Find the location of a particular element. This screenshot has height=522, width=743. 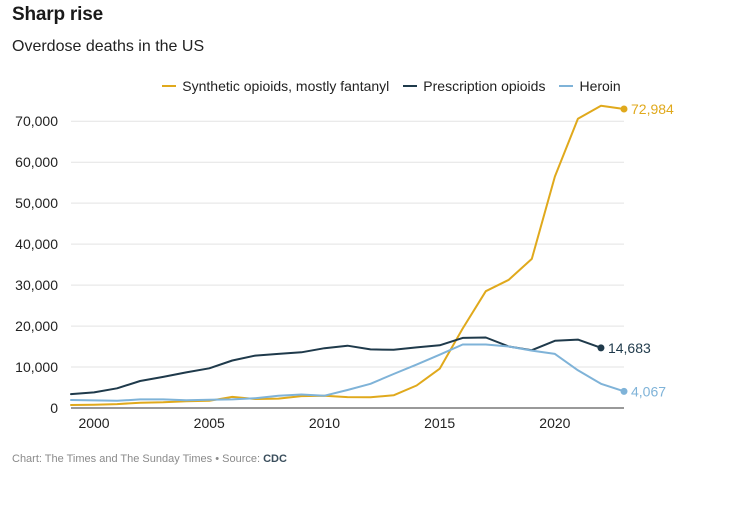

y-tick-label: 40,000 is located at coordinates (36, 244).